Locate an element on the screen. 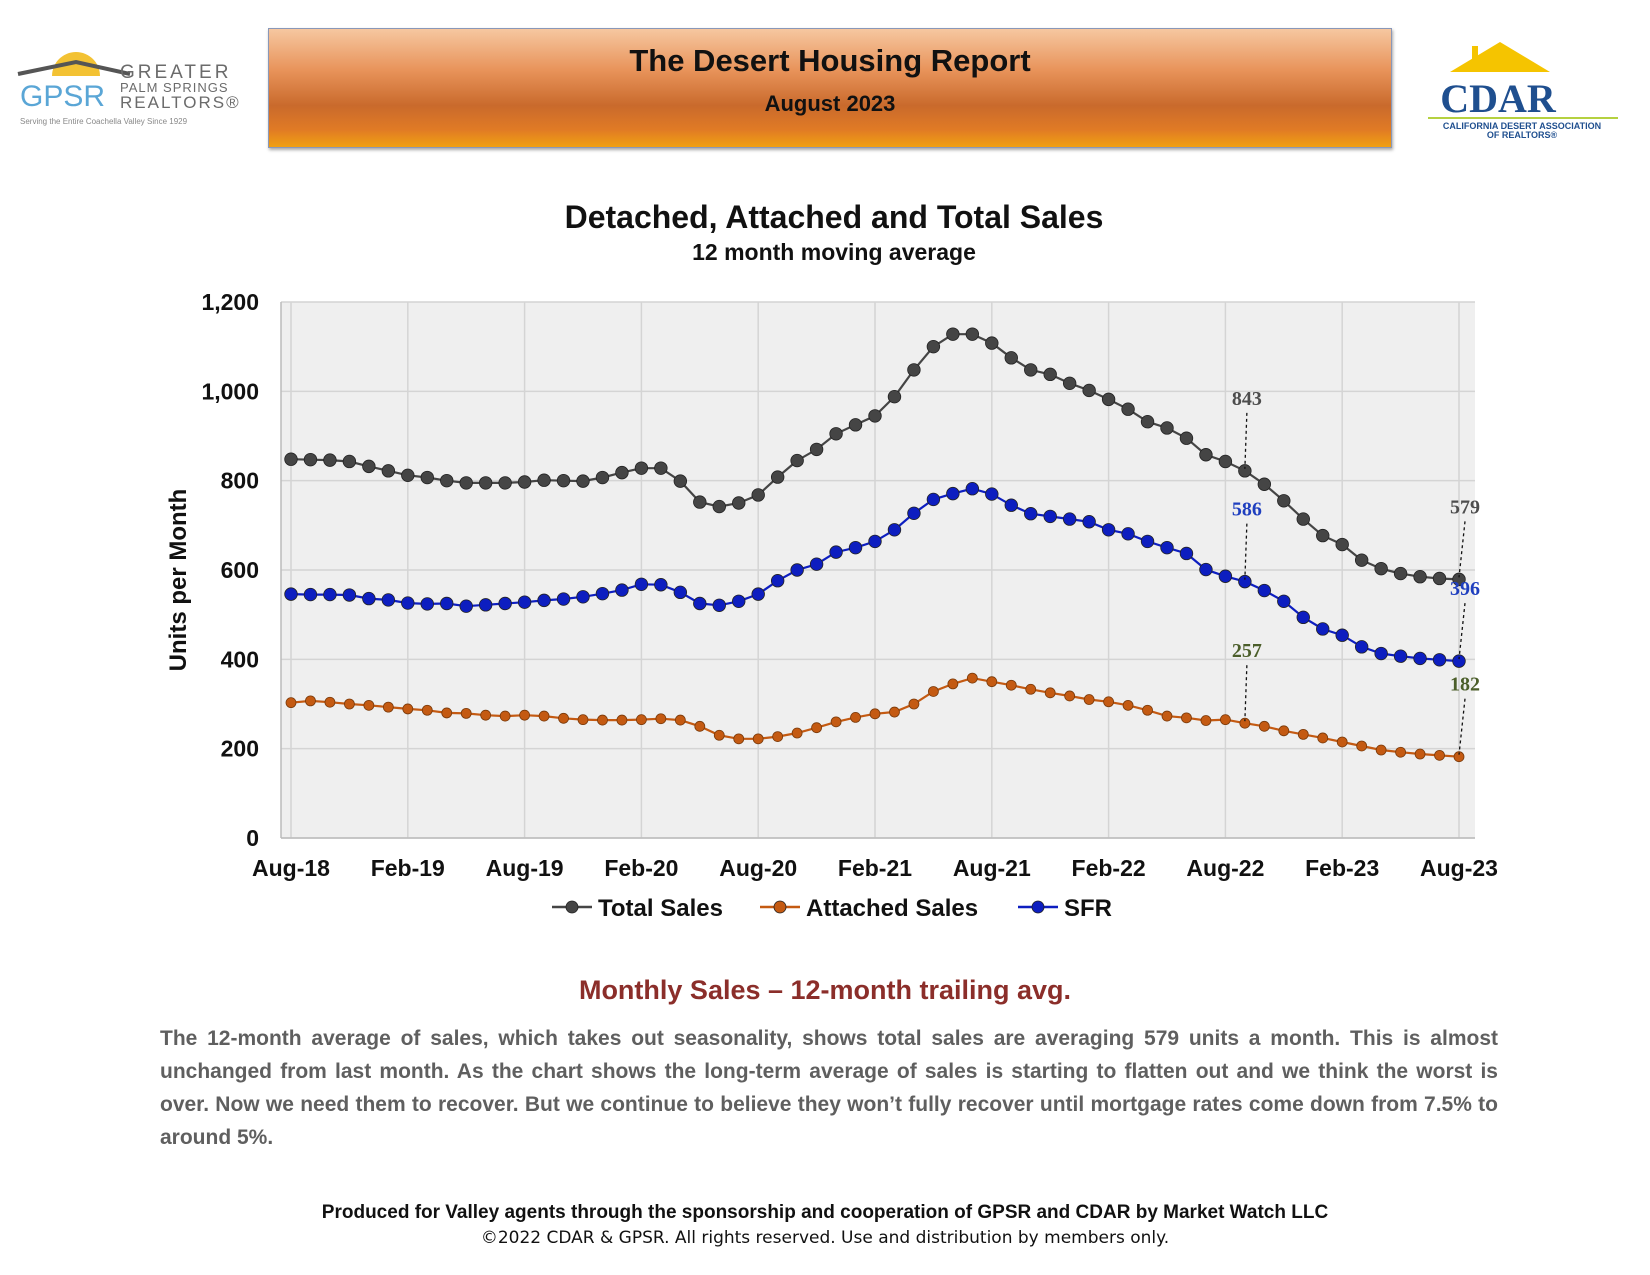 Image resolution: width=1650 pixels, height=1275 pixels. house-roof-icon is located at coordinates (1500, 57).